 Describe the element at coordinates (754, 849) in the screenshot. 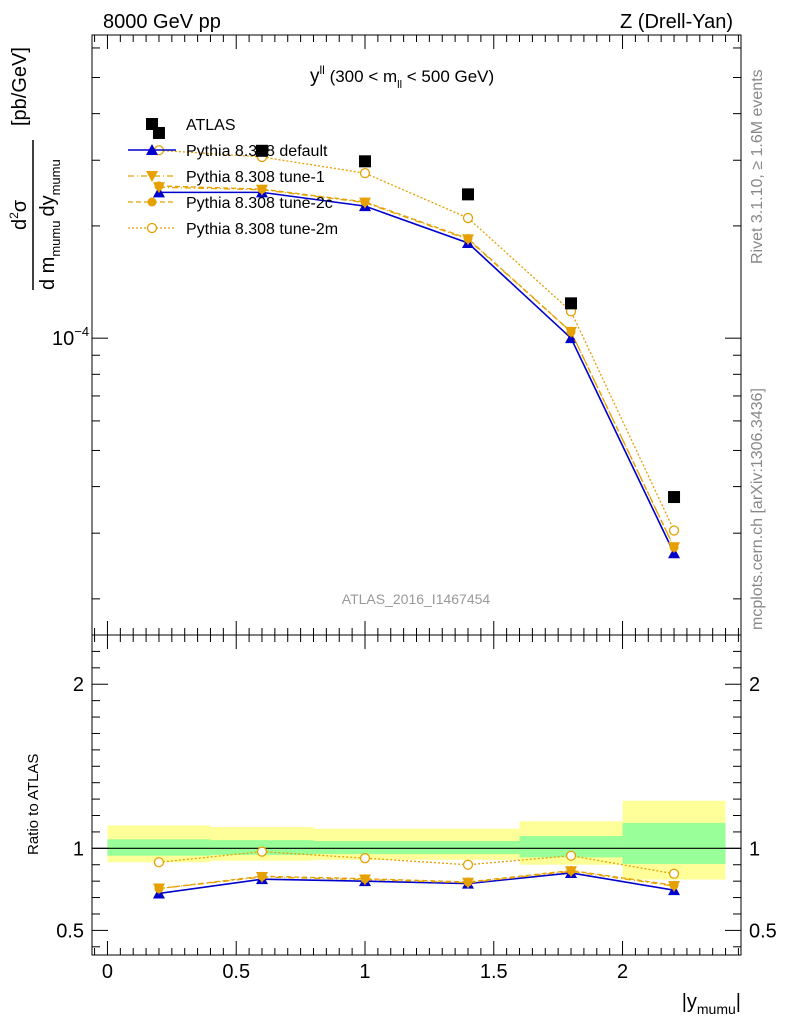

I see `ratio-y-tick-label-right: 1` at that location.